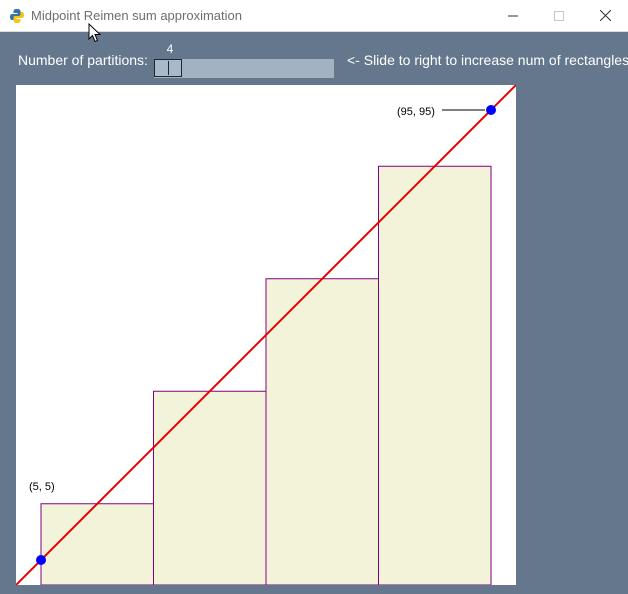 Image resolution: width=628 pixels, height=594 pixels. I want to click on window-title: Midpoint Reimen sum approximation, so click(136, 15).